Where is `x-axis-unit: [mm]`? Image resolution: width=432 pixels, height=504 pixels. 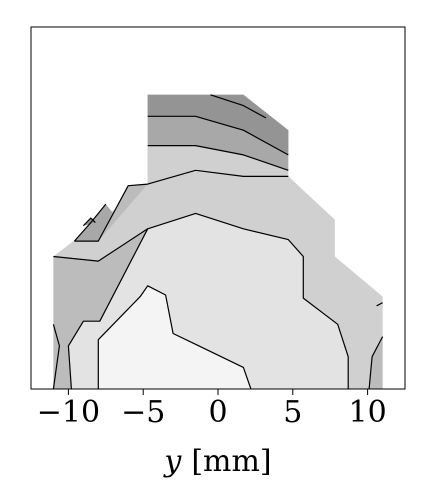 x-axis-unit: [mm] is located at coordinates (231, 461).